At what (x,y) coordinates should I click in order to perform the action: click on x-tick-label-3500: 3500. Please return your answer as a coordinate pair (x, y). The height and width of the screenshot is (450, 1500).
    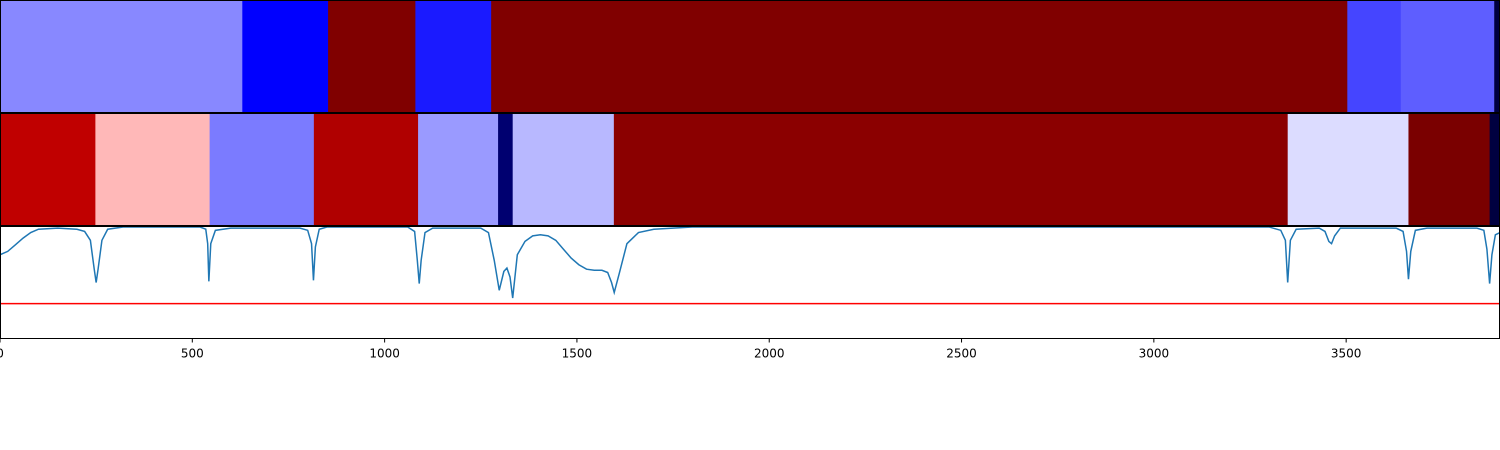
    Looking at the image, I should click on (1346, 354).